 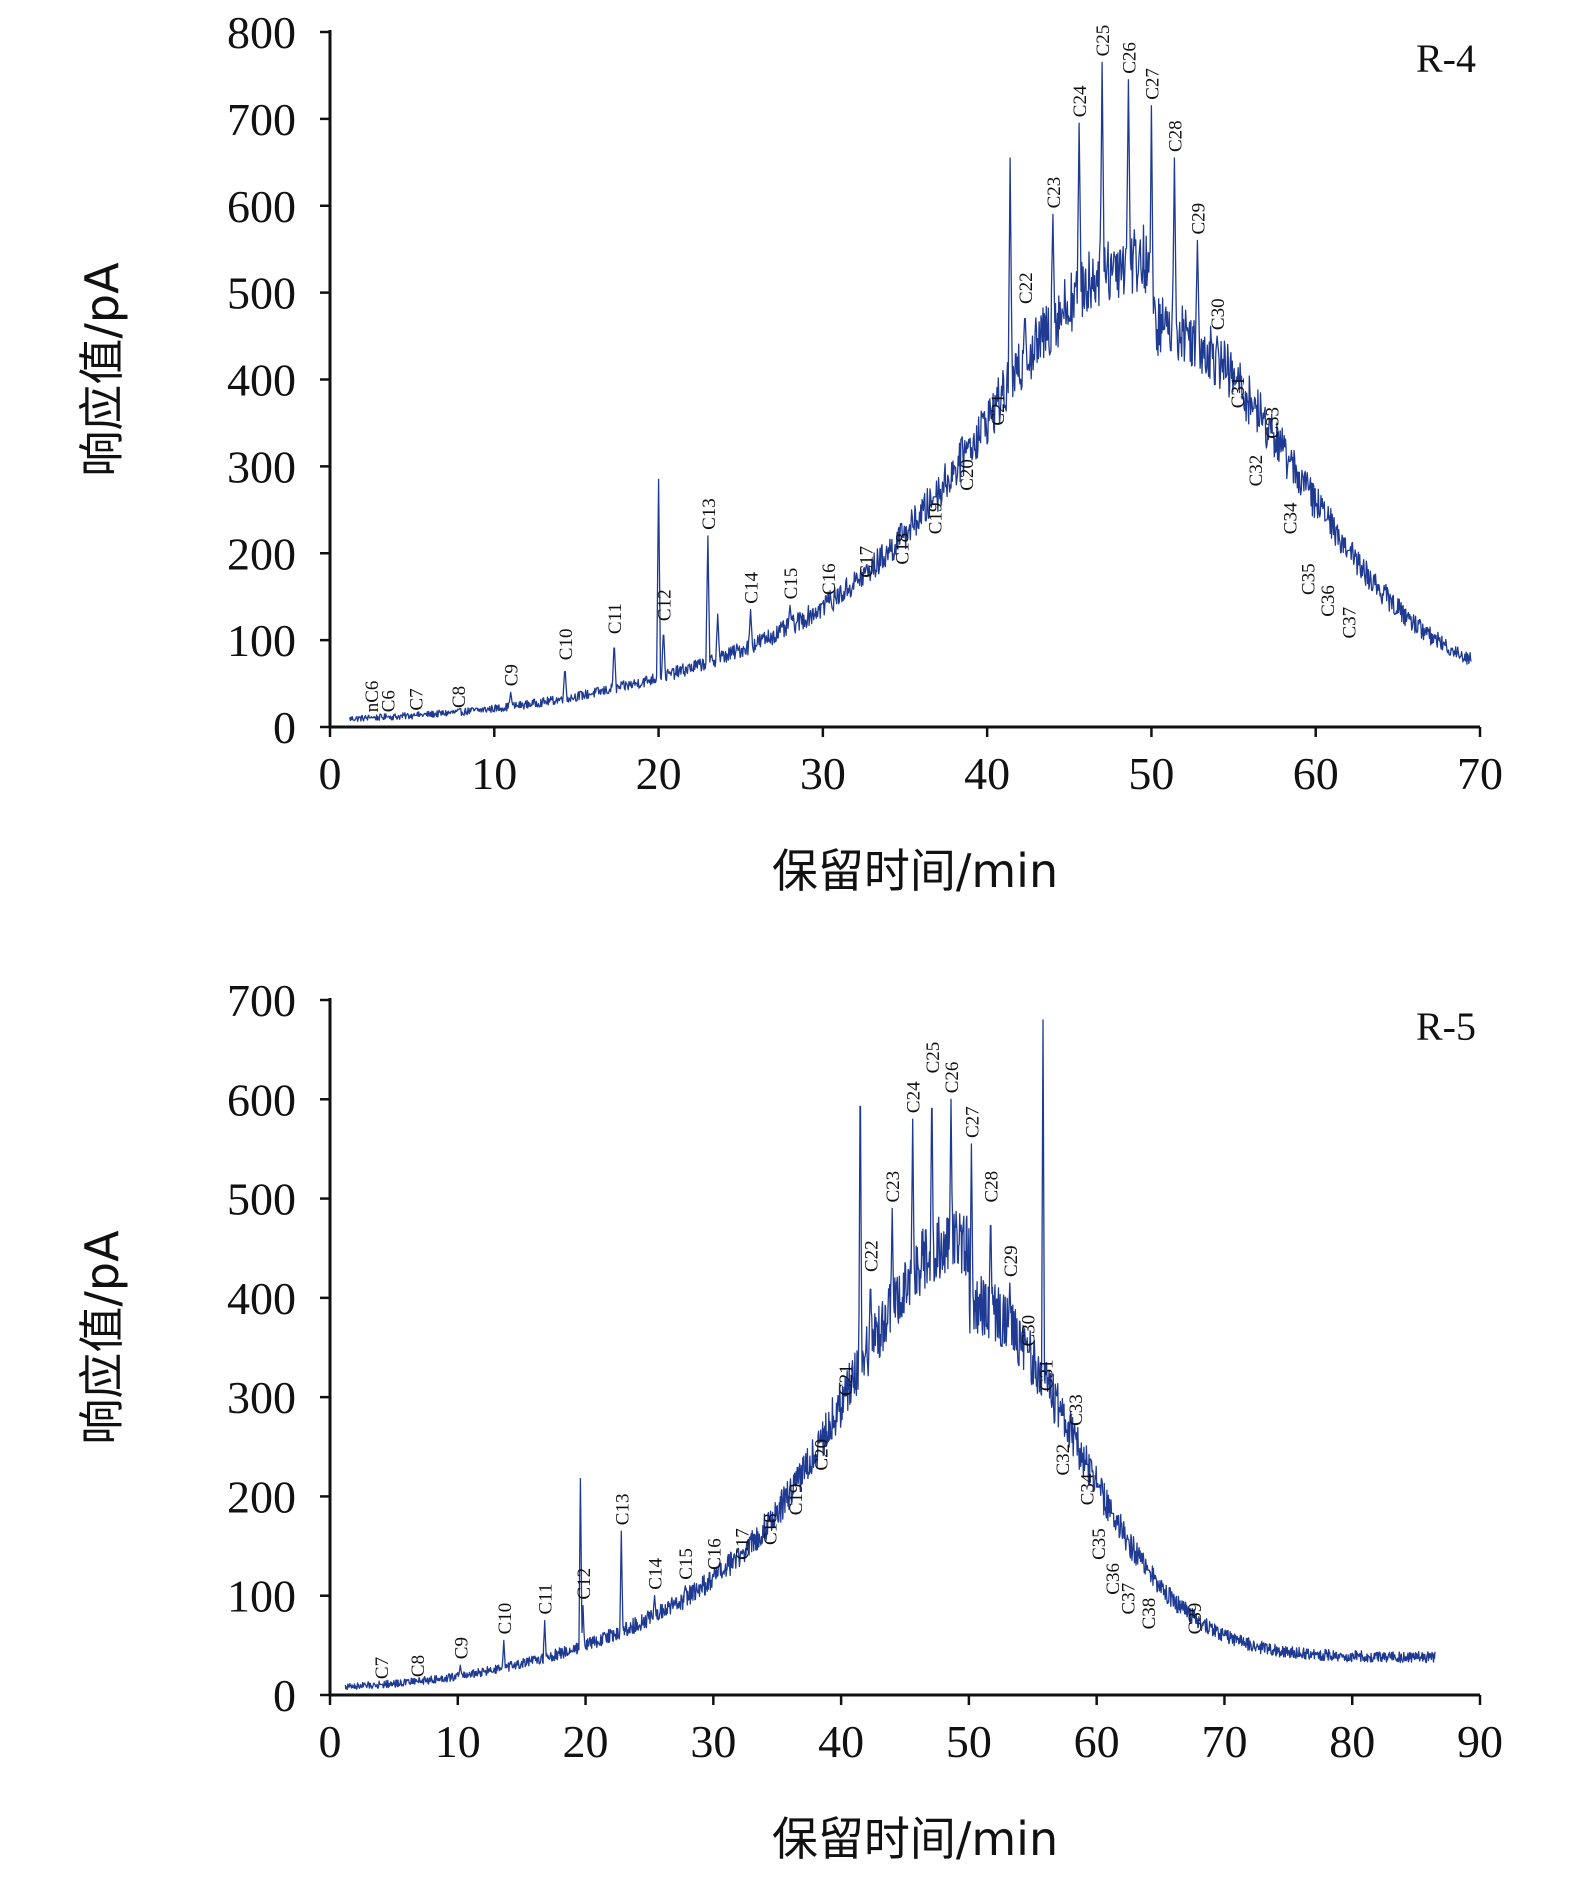 What do you see at coordinates (822, 1455) in the screenshot?
I see `peak-label: C20` at bounding box center [822, 1455].